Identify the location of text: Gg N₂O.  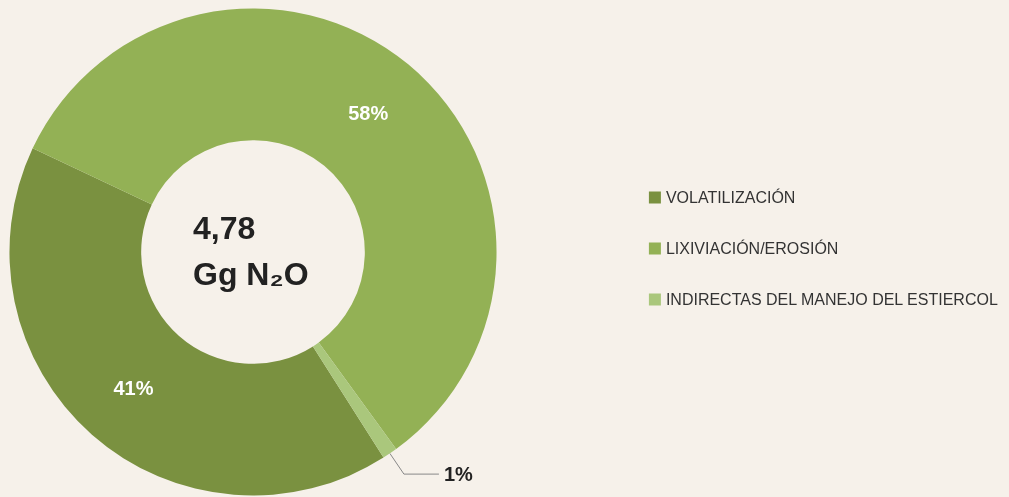
(251, 274).